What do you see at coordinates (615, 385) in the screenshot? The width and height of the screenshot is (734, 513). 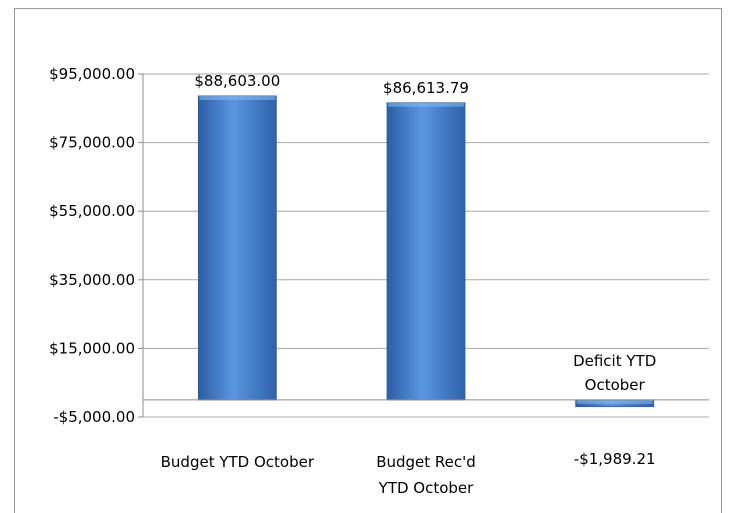 I see `category-label: October` at bounding box center [615, 385].